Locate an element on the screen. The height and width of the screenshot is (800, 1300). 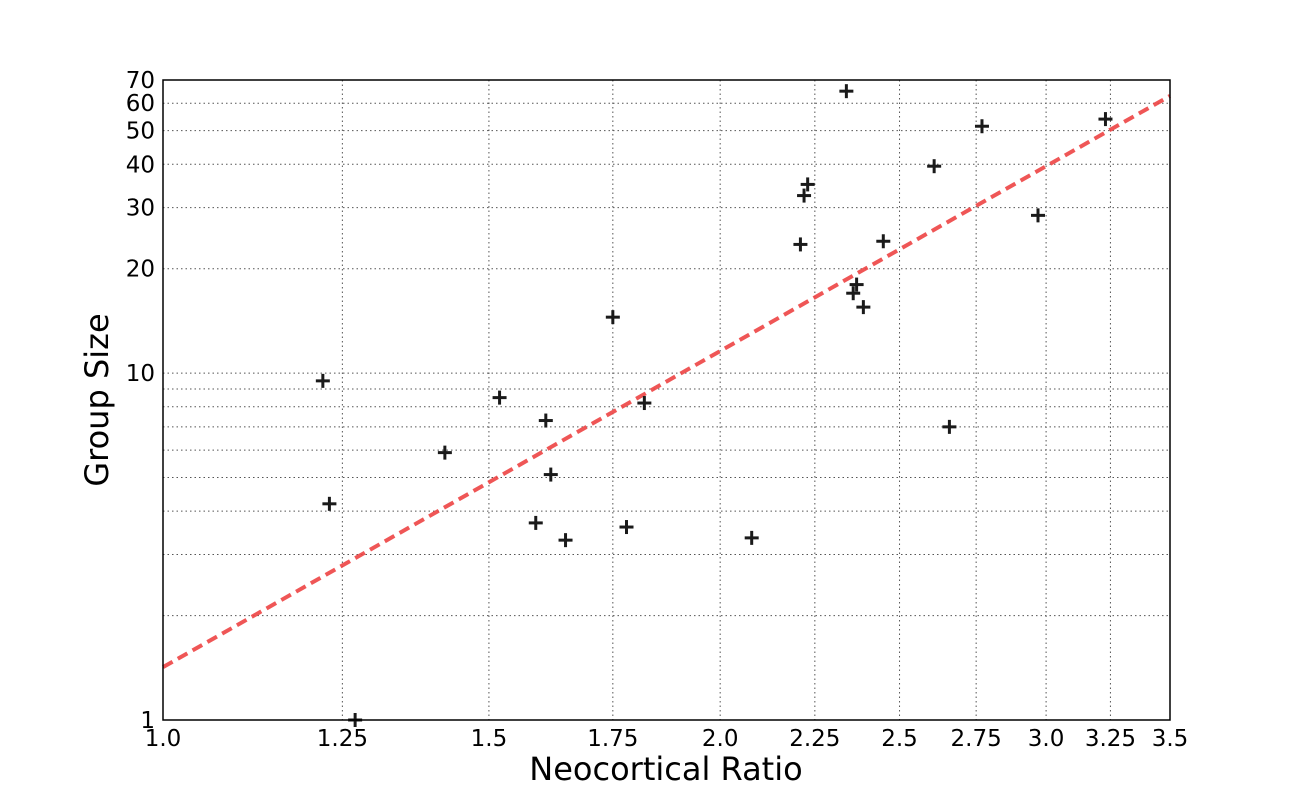
x-tick-labels: 1.0 1.25 1.5 1.75 2.0 2.25 2.5 2.75 3.0 3.25 3.5 is located at coordinates (667, 739).